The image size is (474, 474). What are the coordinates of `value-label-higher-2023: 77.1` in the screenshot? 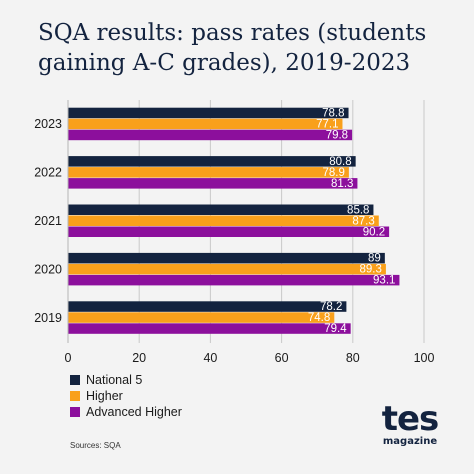 It's located at (327, 125).